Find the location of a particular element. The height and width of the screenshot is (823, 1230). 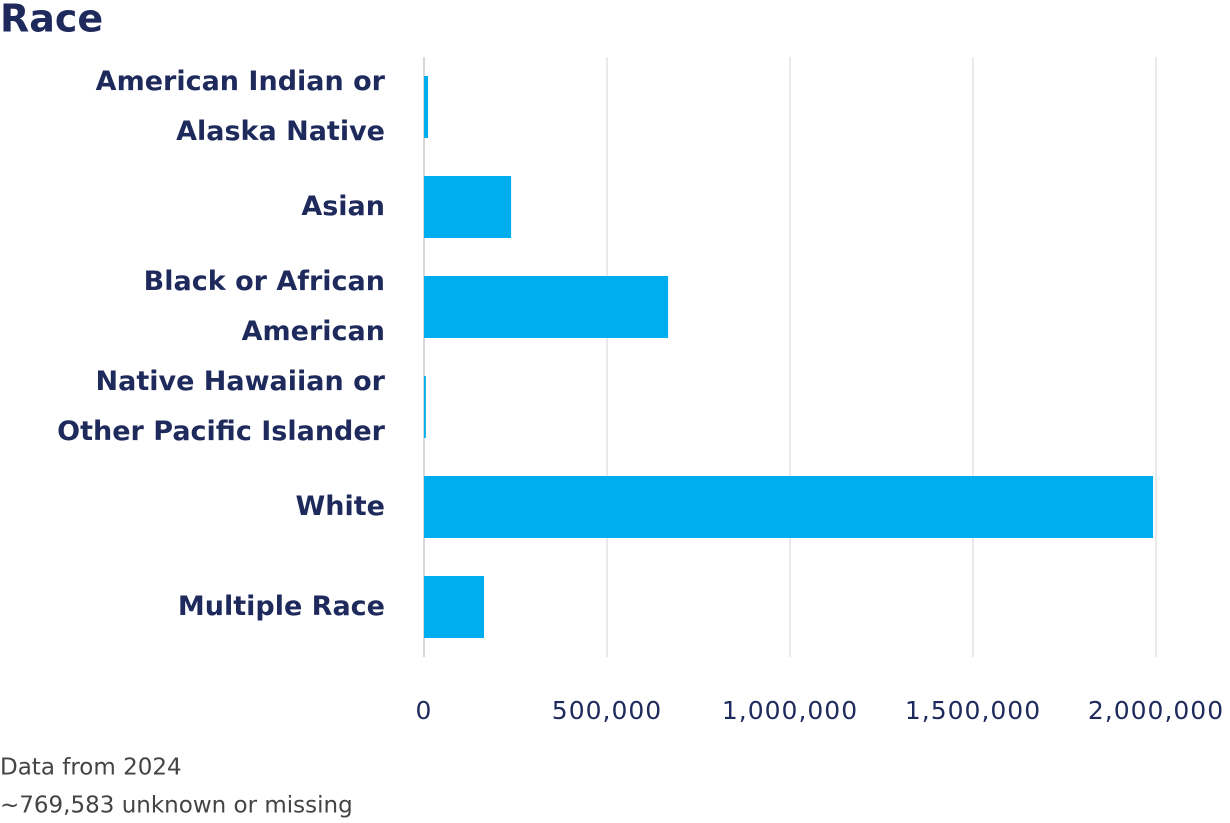

x-tick-label: 2,000,000 is located at coordinates (1156, 710).